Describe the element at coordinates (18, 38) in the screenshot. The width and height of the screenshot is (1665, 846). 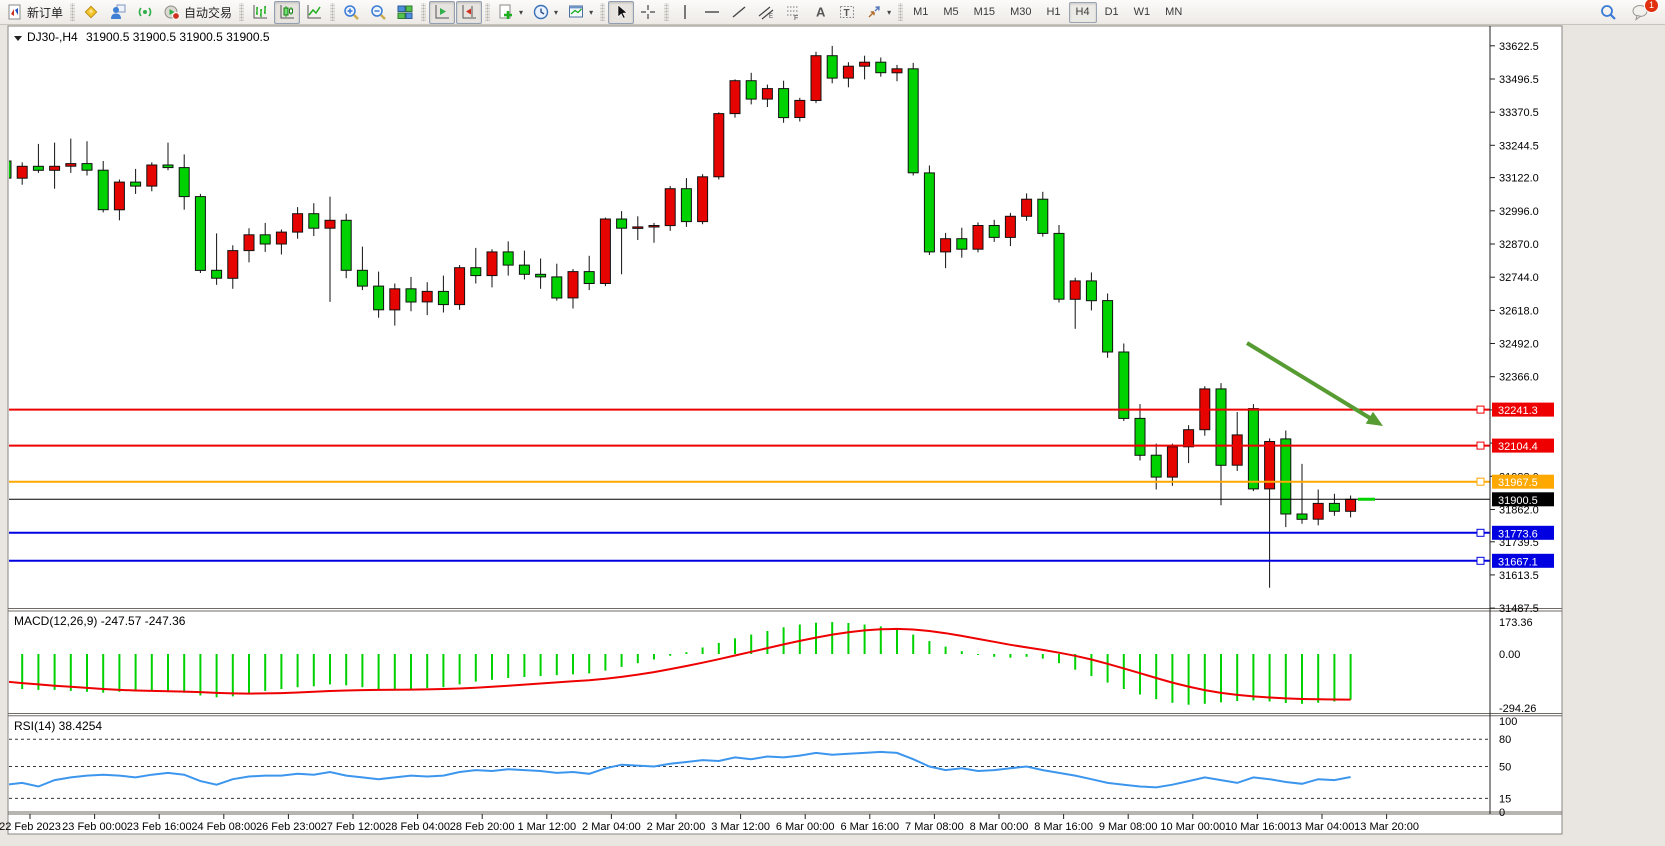
I see `chevron-down-icon` at that location.